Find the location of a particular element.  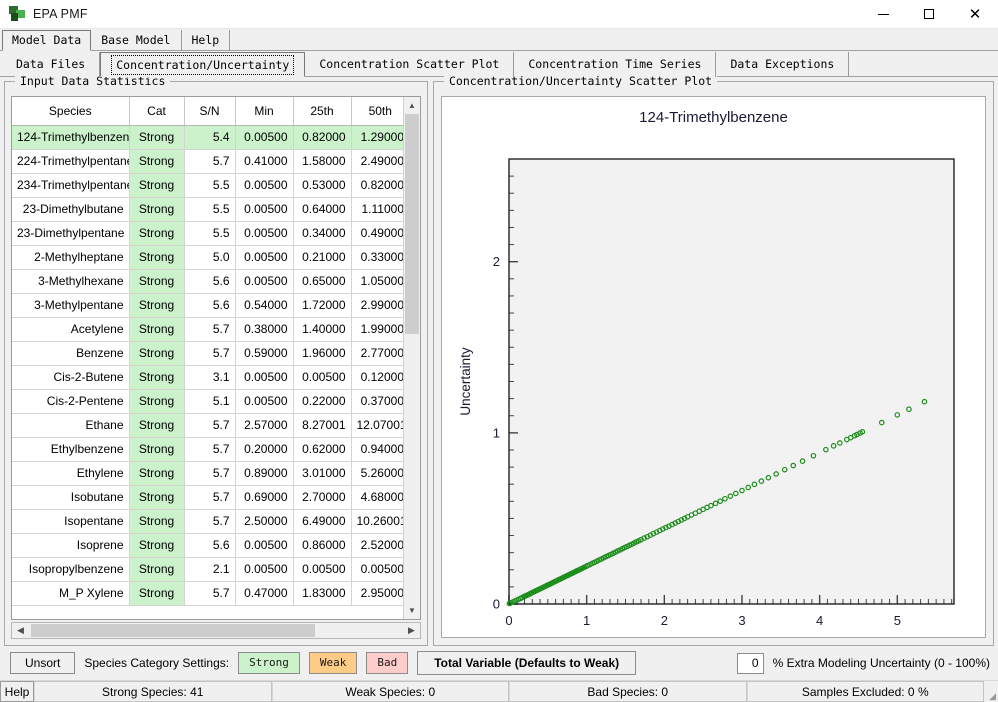

cell-min: 0.69000 is located at coordinates (264, 497).